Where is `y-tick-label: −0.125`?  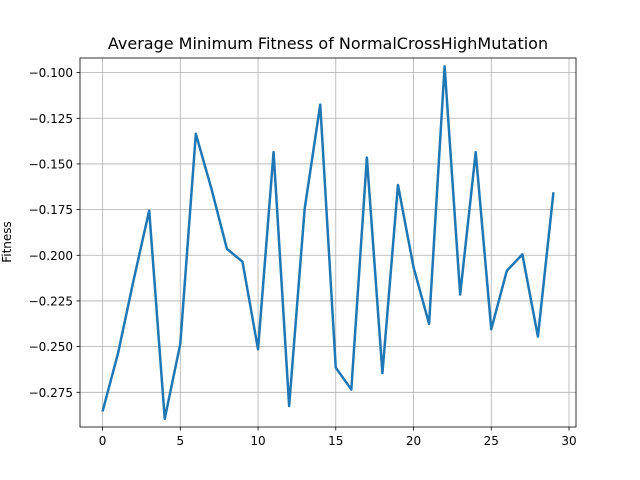
y-tick-label: −0.125 is located at coordinates (51, 119).